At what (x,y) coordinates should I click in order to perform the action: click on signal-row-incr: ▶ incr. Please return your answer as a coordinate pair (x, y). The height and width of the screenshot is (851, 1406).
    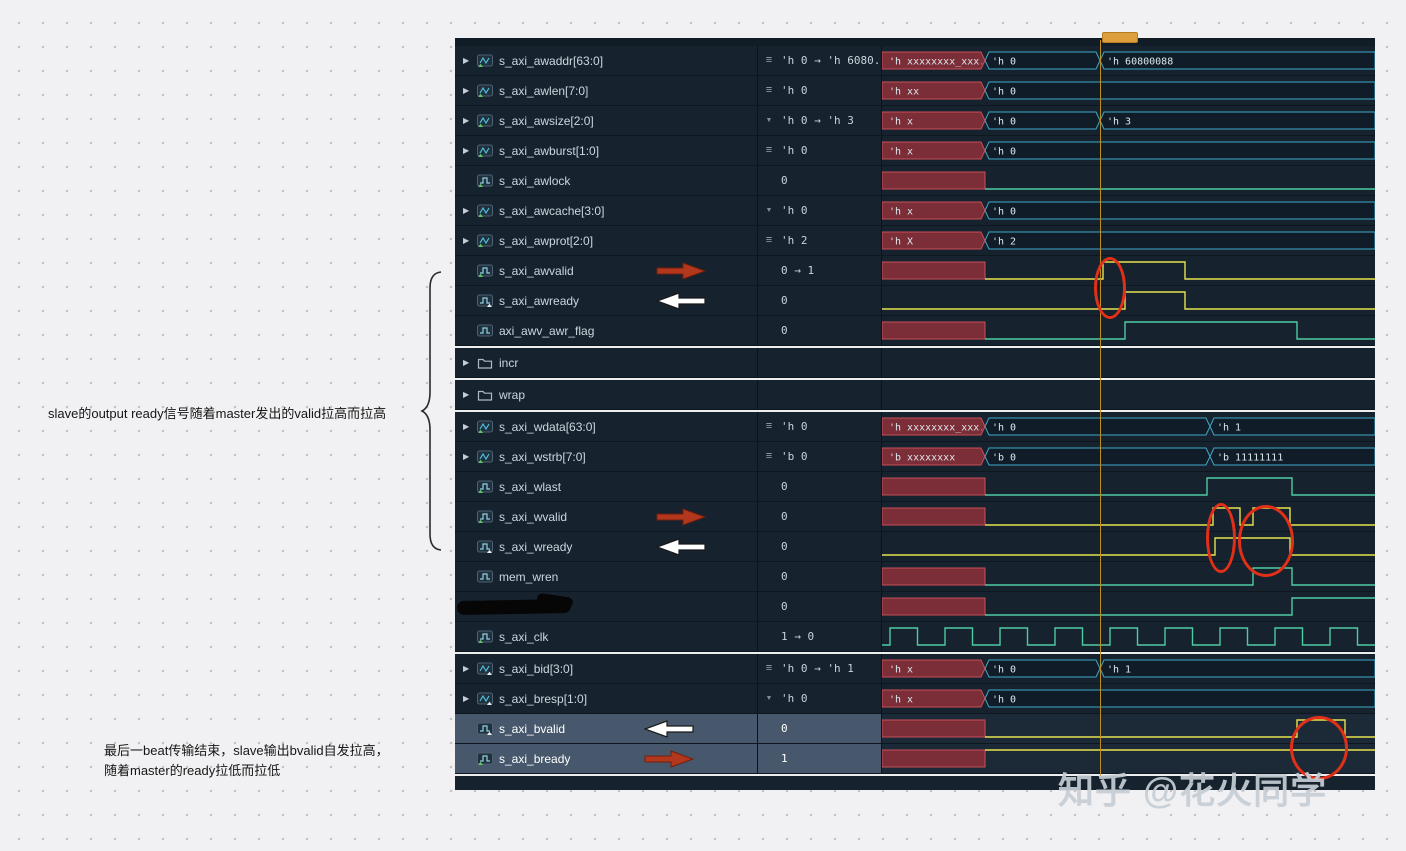
    Looking at the image, I should click on (915, 363).